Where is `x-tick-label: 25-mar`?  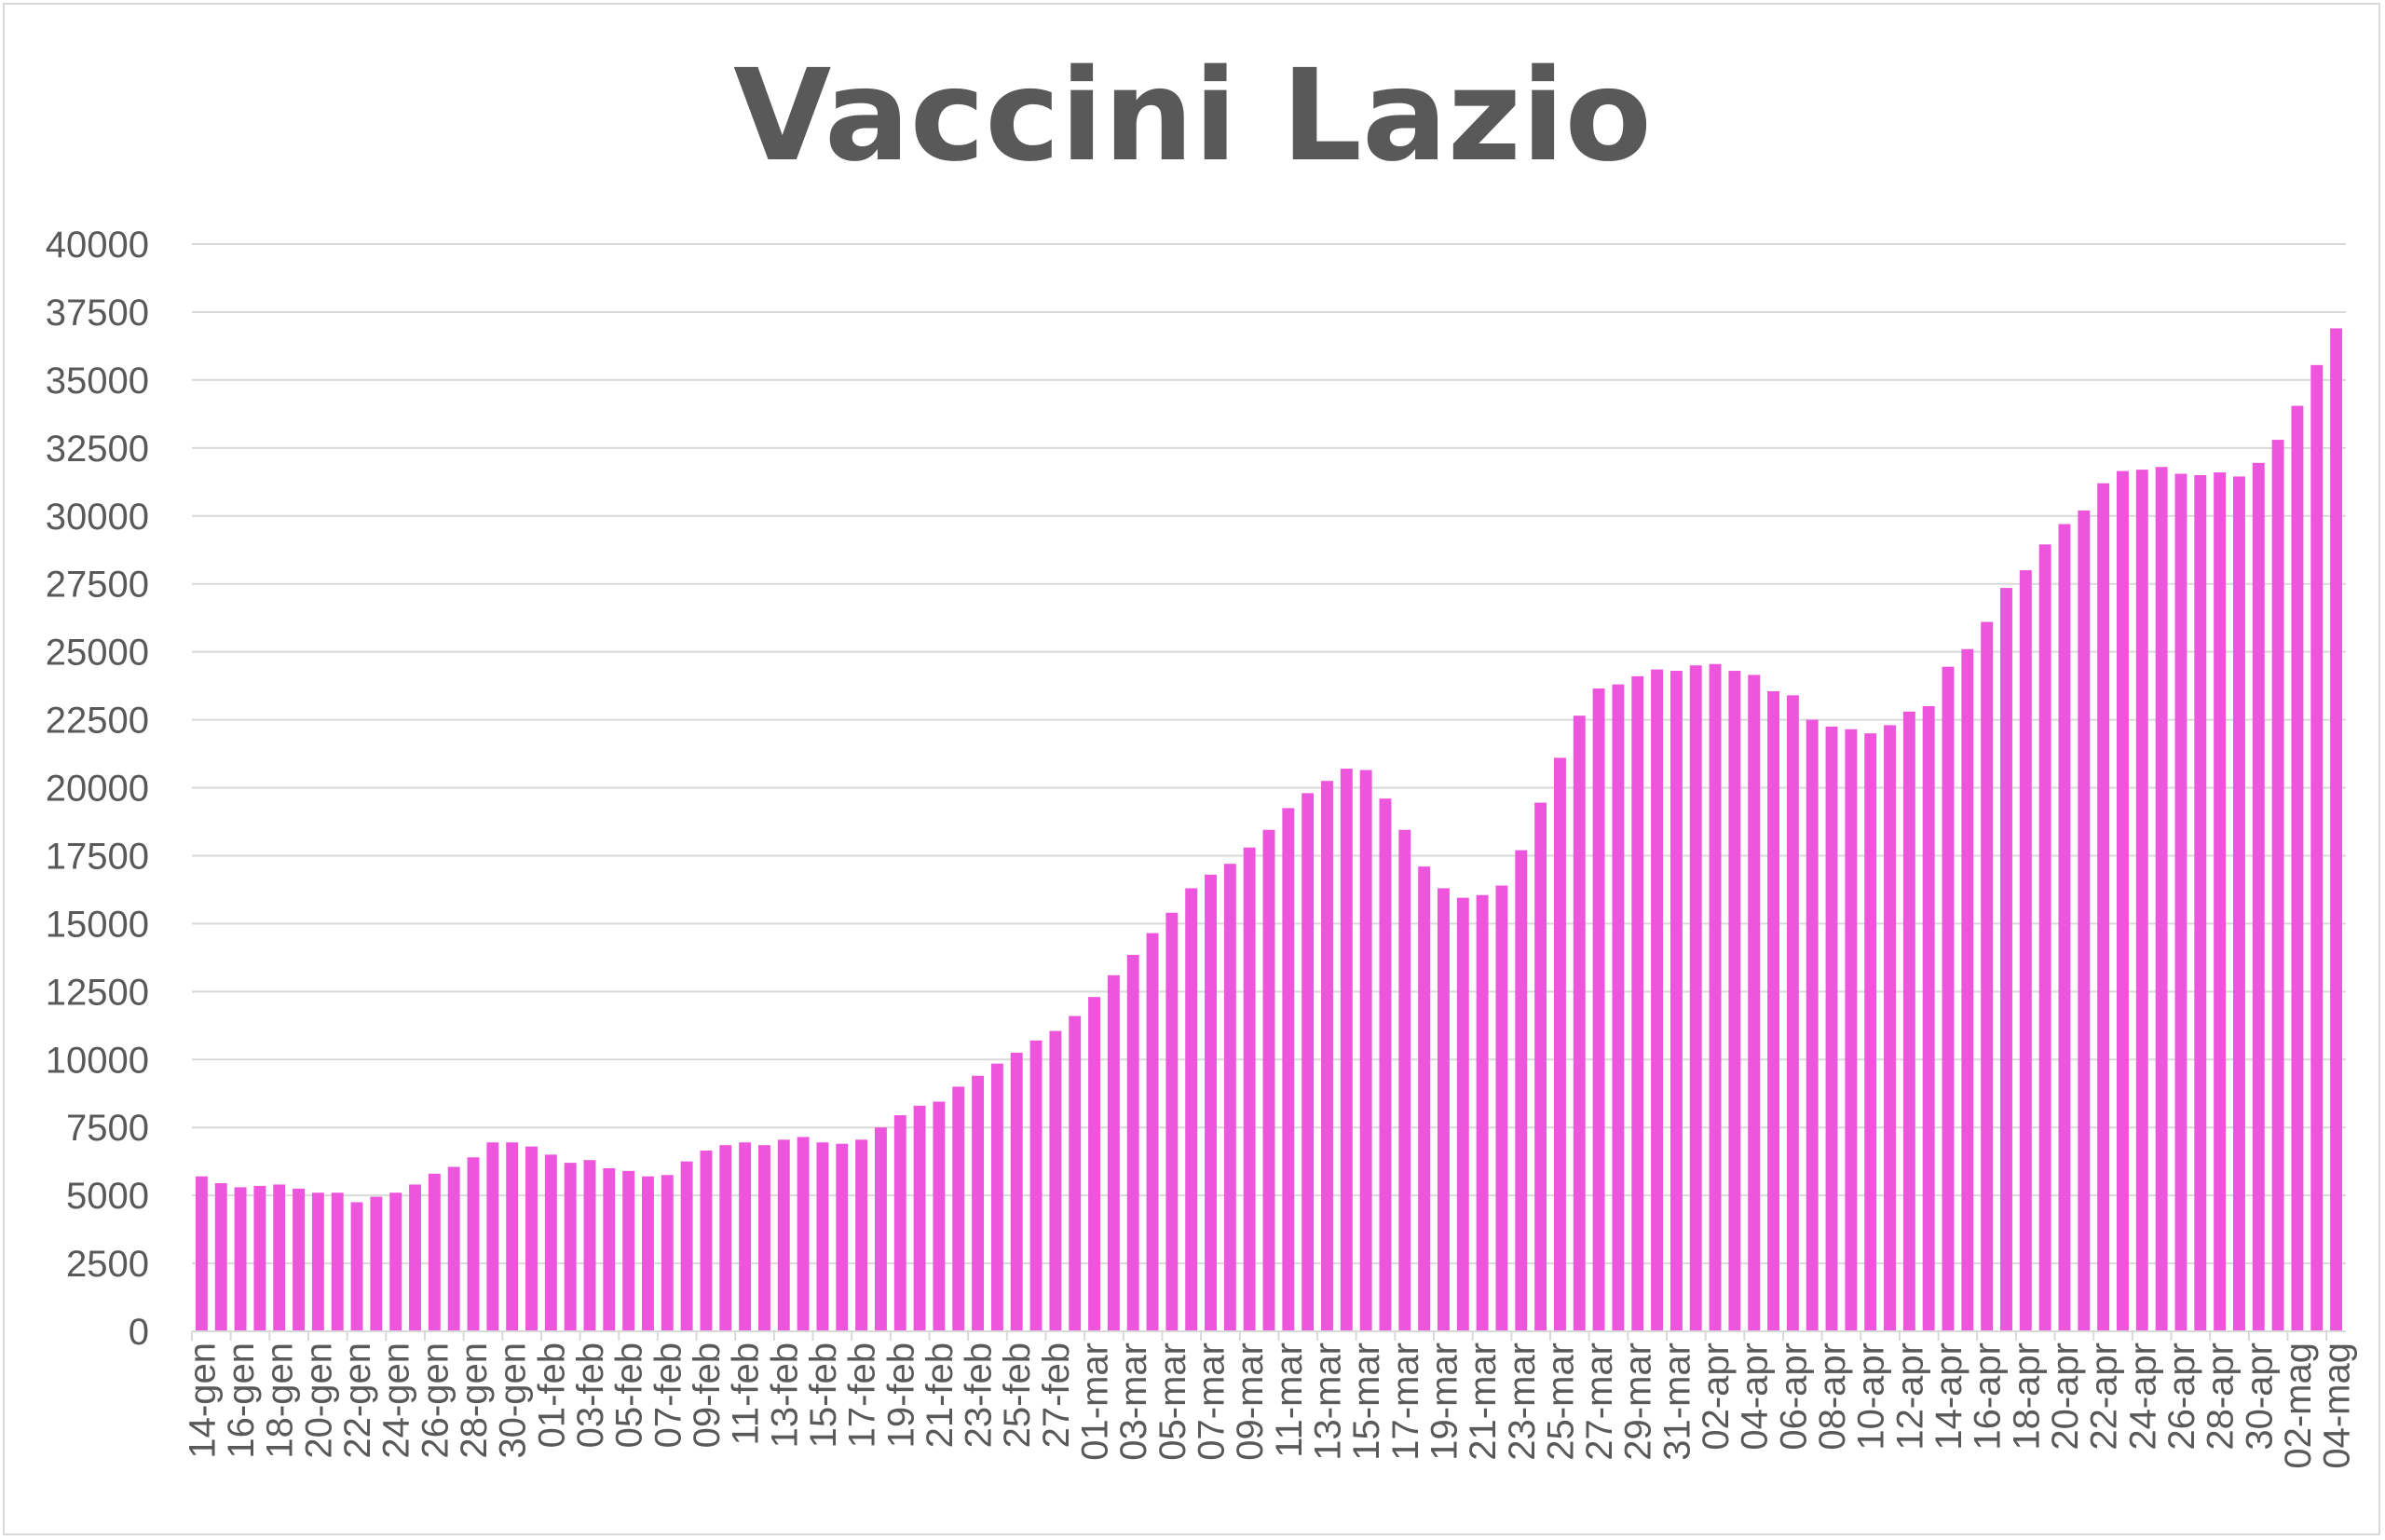 x-tick-label: 25-mar is located at coordinates (1560, 1401).